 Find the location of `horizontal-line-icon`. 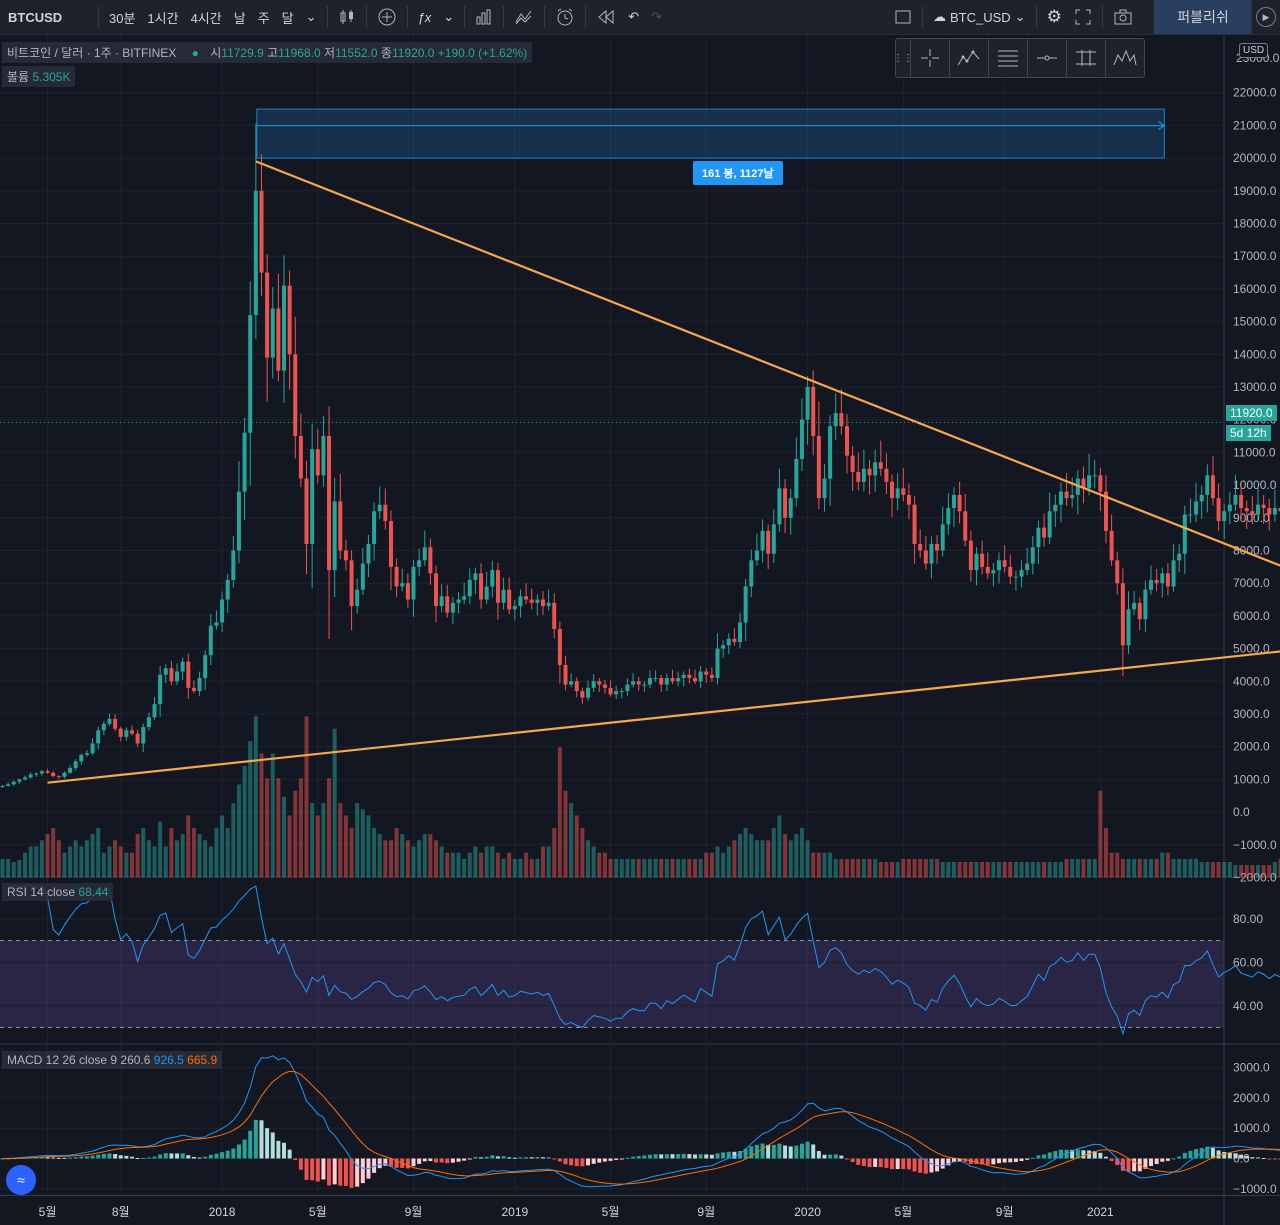

horizontal-line-icon is located at coordinates (1047, 58).